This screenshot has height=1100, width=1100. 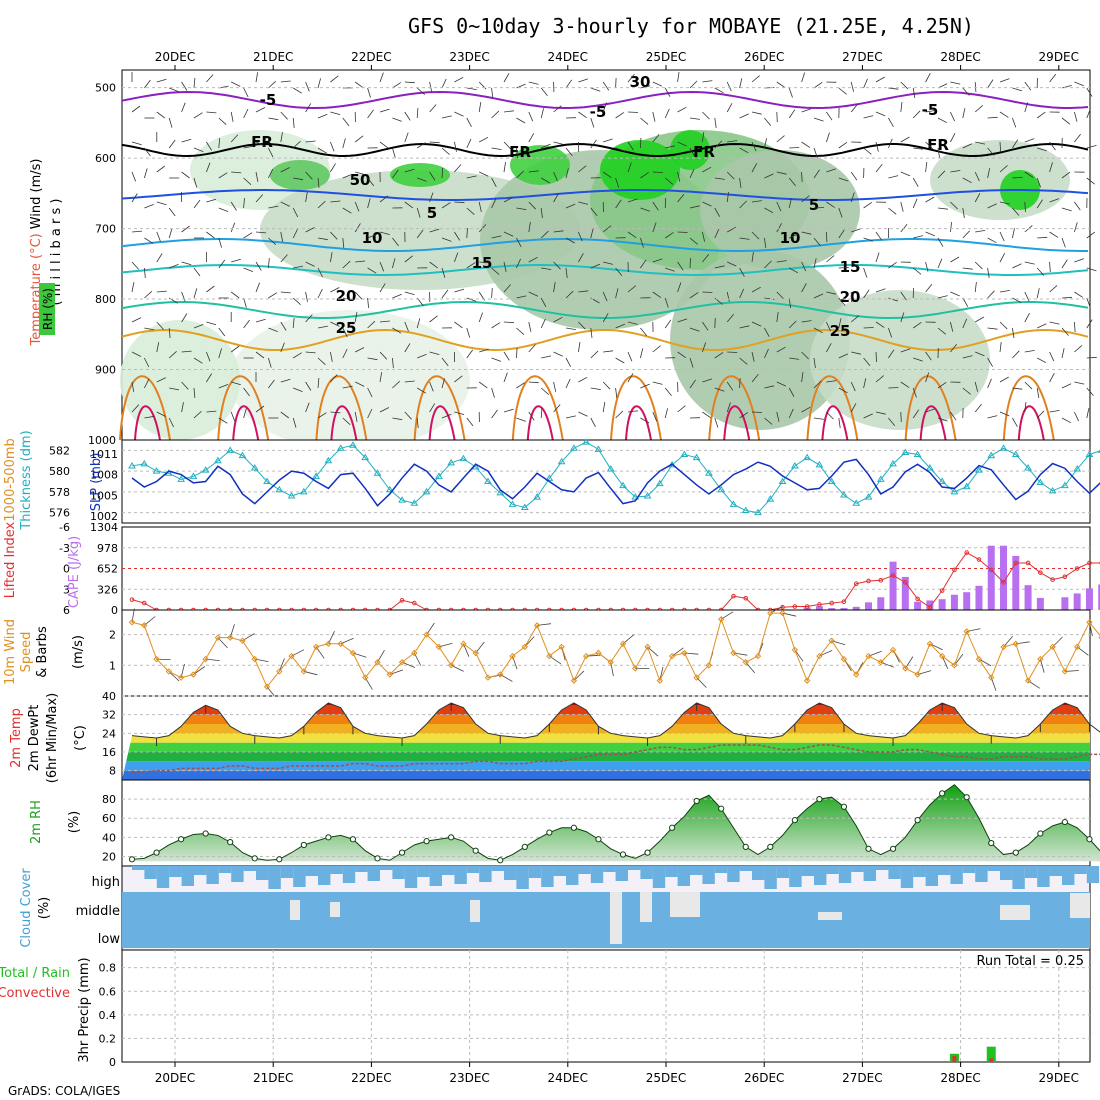 I want to click on temp-ytick: 8, so click(x=112, y=771).